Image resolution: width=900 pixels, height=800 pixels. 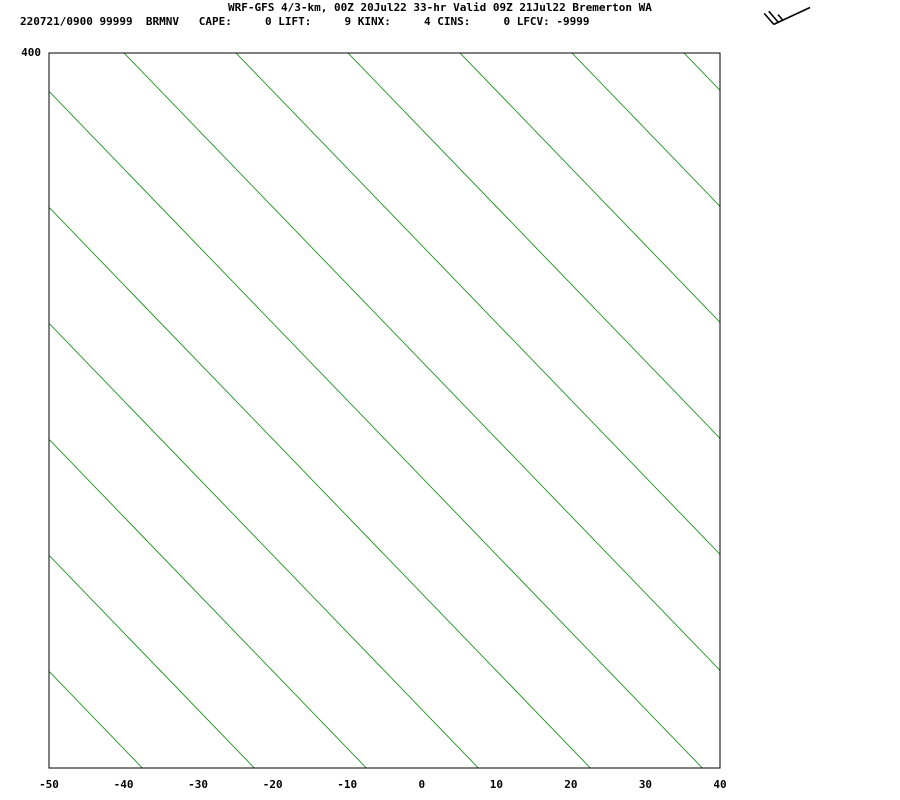 I want to click on x-tick-label: 30, so click(x=645, y=784).